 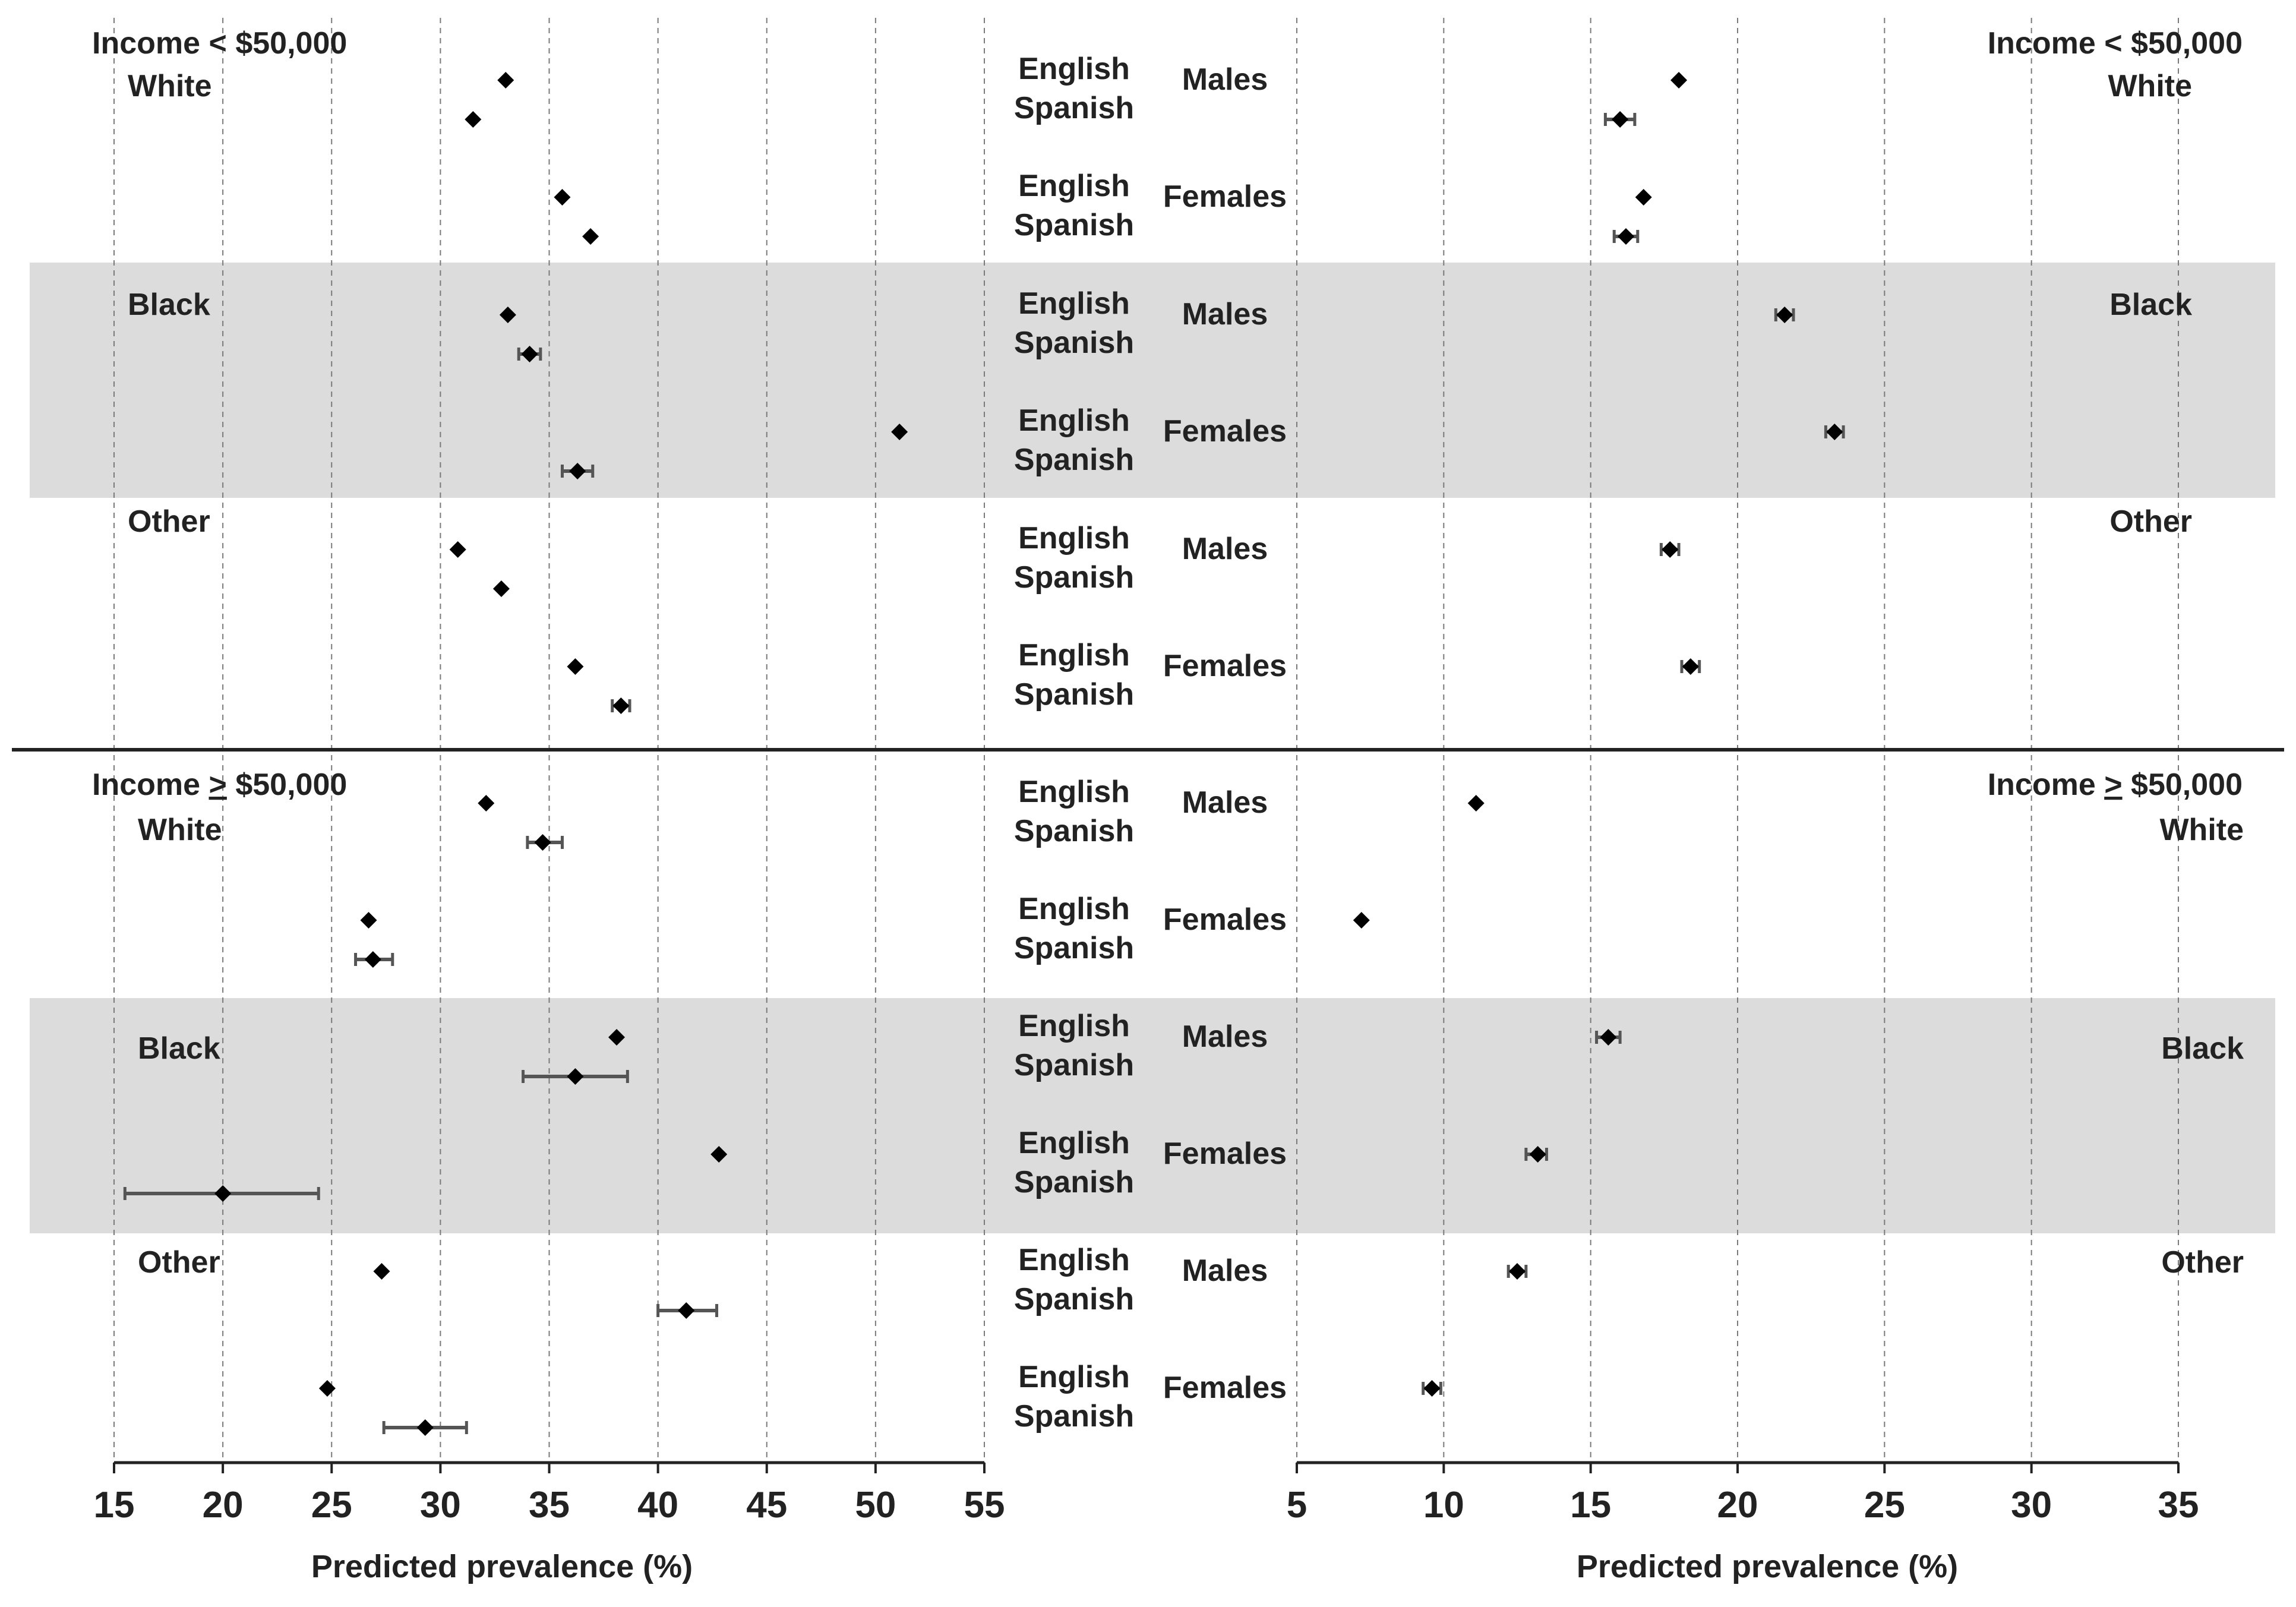 What do you see at coordinates (179, 1262) in the screenshot?
I see `race-other-left-bottom: Other` at bounding box center [179, 1262].